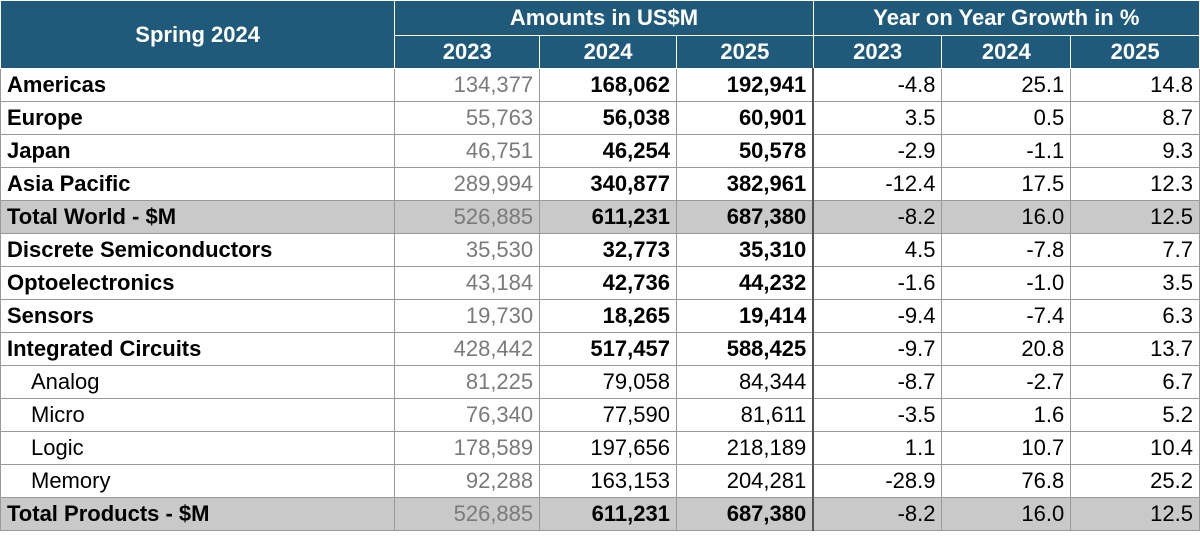 Image resolution: width=1200 pixels, height=548 pixels. I want to click on amount-2023: 76,340, so click(467, 415).